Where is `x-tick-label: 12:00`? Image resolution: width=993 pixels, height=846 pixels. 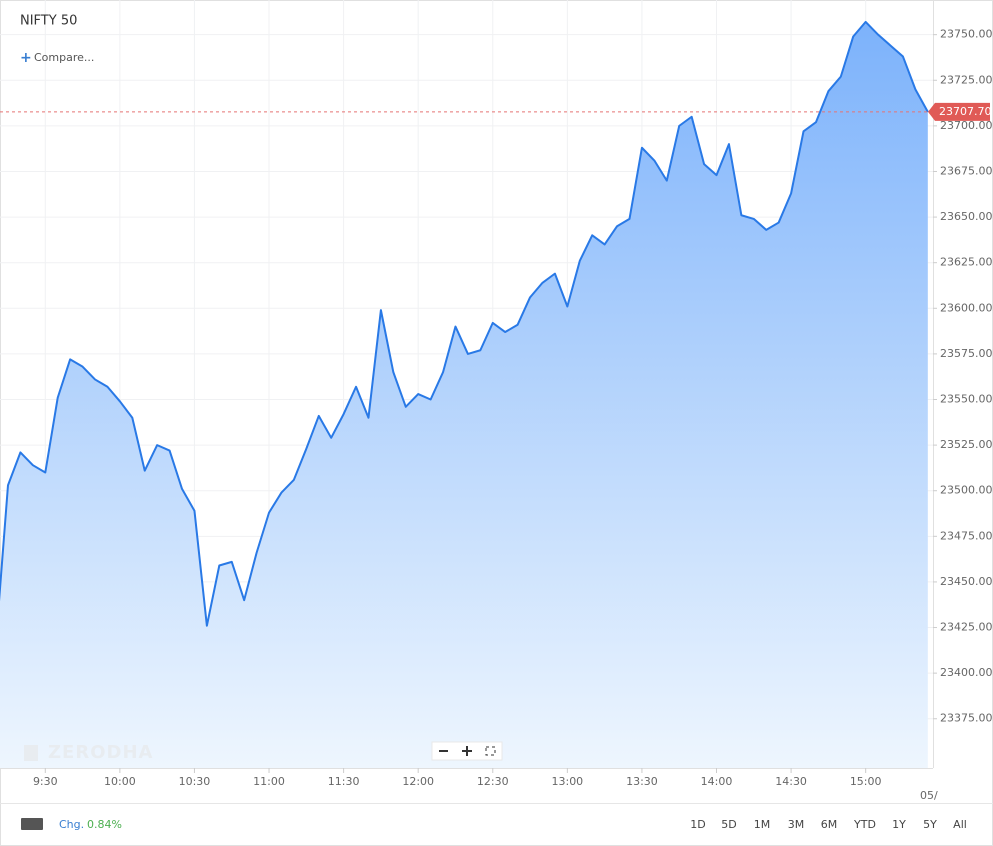 x-tick-label: 12:00 is located at coordinates (418, 781).